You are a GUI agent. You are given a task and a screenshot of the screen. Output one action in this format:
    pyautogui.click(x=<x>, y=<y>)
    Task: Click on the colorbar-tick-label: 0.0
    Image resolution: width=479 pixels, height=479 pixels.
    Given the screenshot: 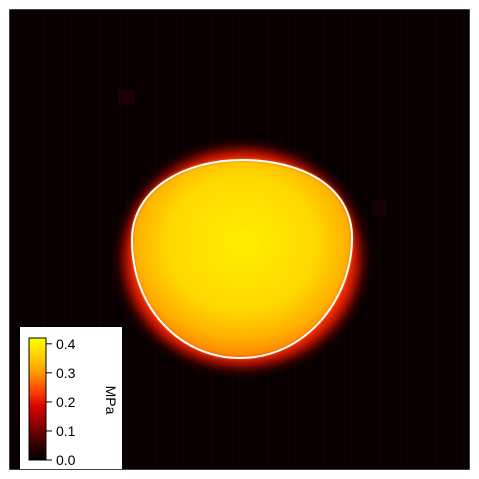 What is the action you would take?
    pyautogui.click(x=66, y=460)
    